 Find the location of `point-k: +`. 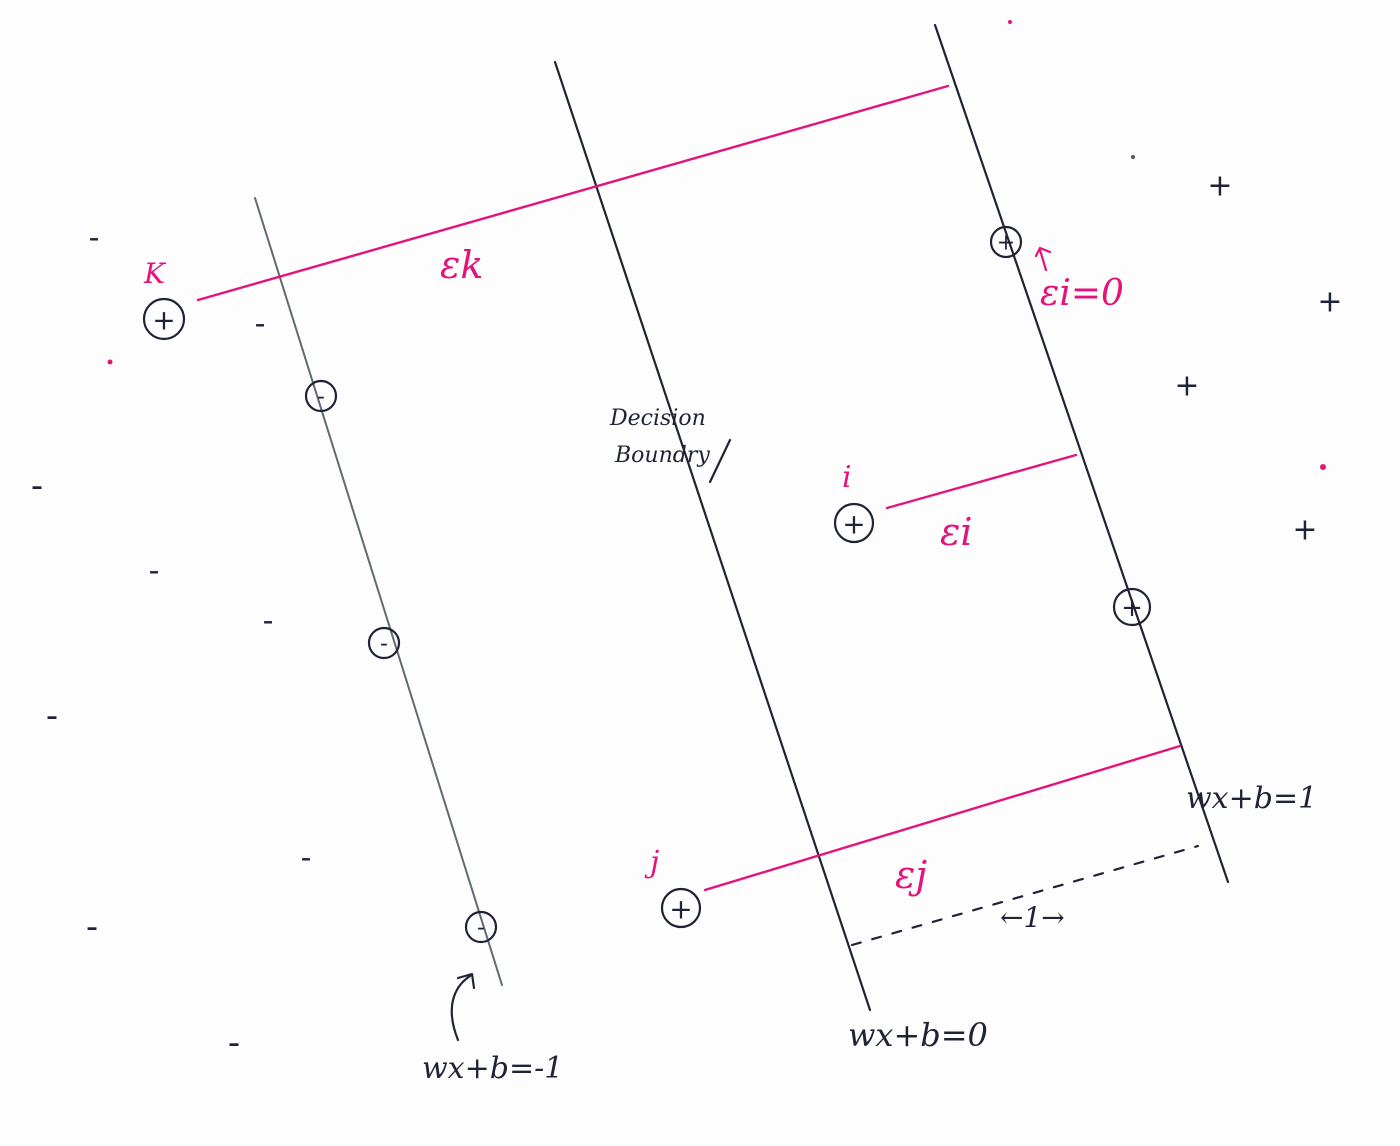

point-k: + is located at coordinates (164, 319).